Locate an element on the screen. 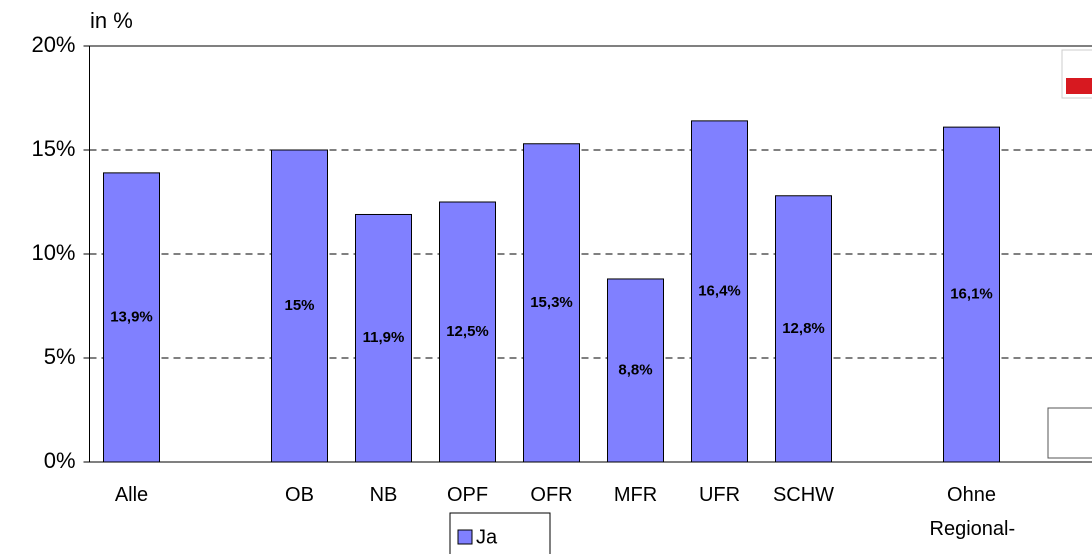 This screenshot has width=1092, height=554. value-label: 13,9% is located at coordinates (131, 316).